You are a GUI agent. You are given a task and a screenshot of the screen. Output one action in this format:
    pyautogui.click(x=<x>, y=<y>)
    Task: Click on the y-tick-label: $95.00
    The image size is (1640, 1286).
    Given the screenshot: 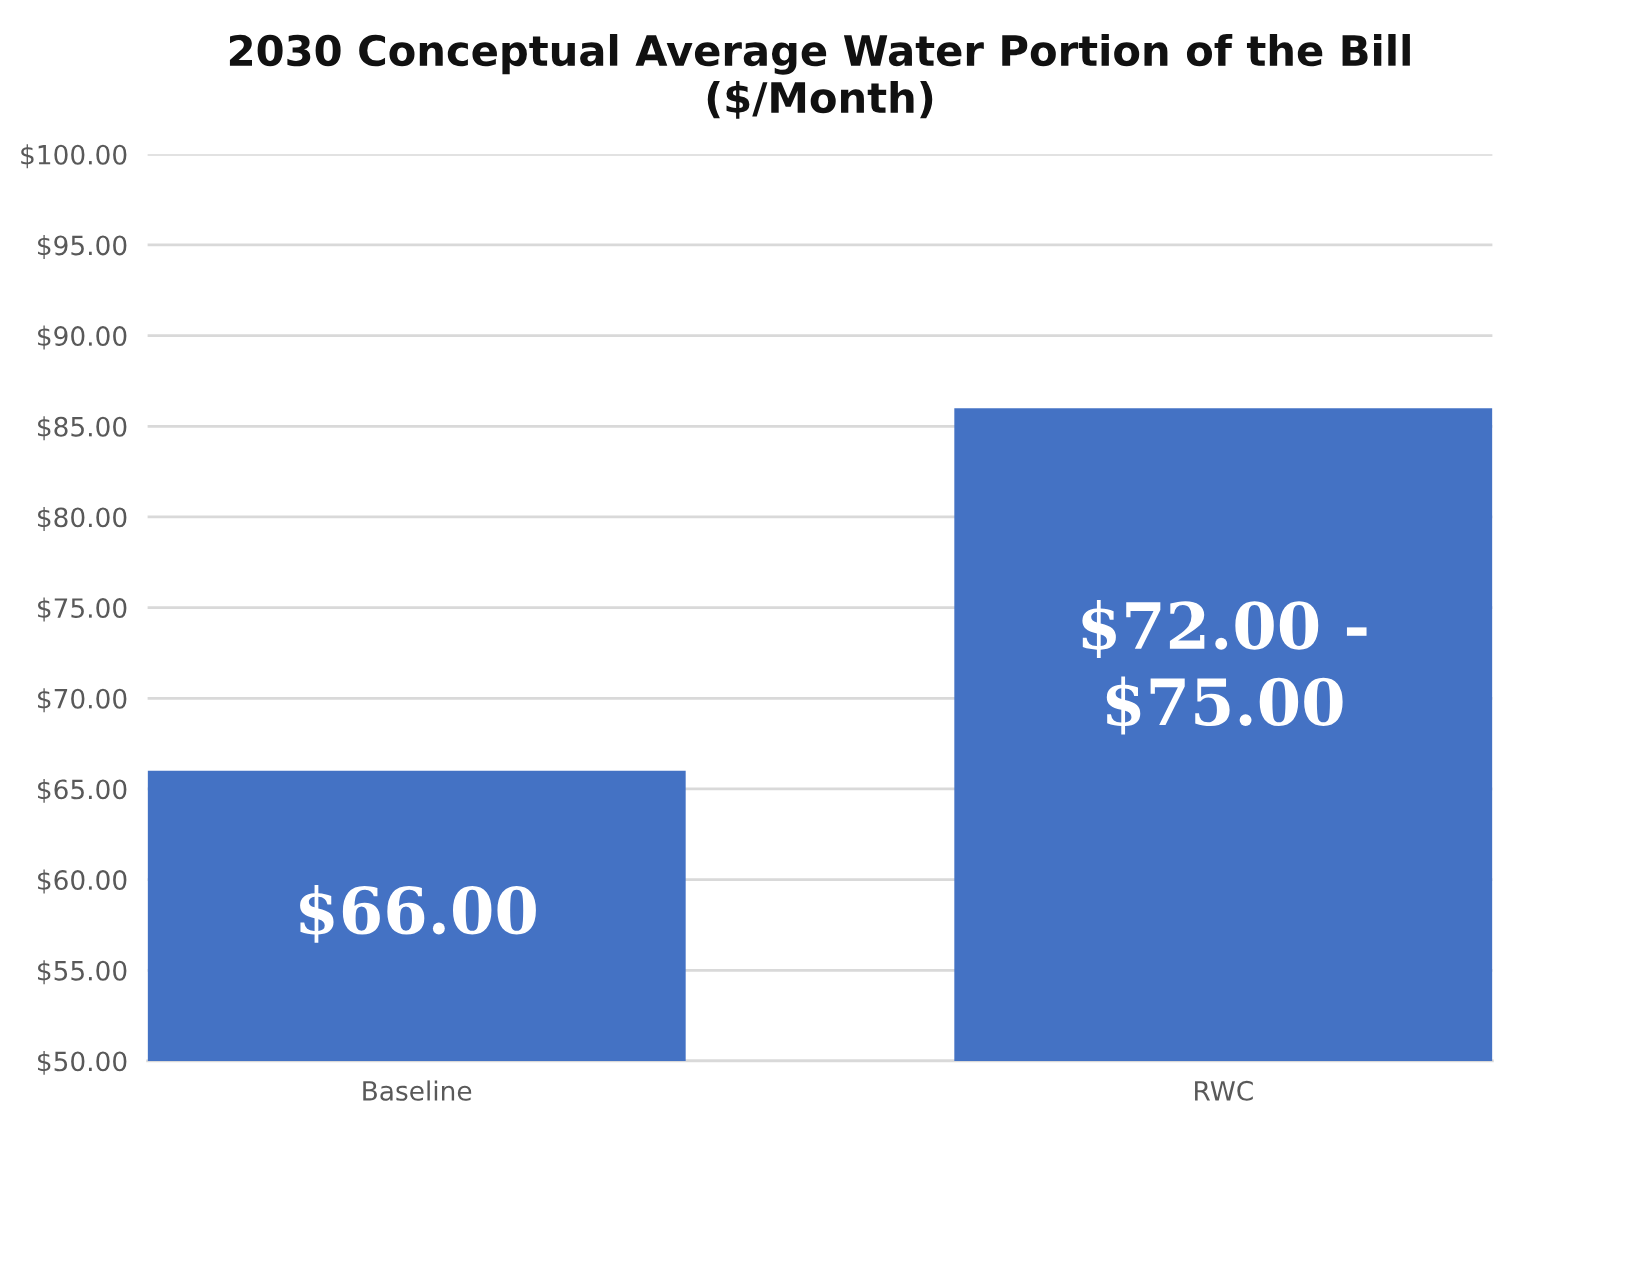 What is the action you would take?
    pyautogui.click(x=82, y=246)
    